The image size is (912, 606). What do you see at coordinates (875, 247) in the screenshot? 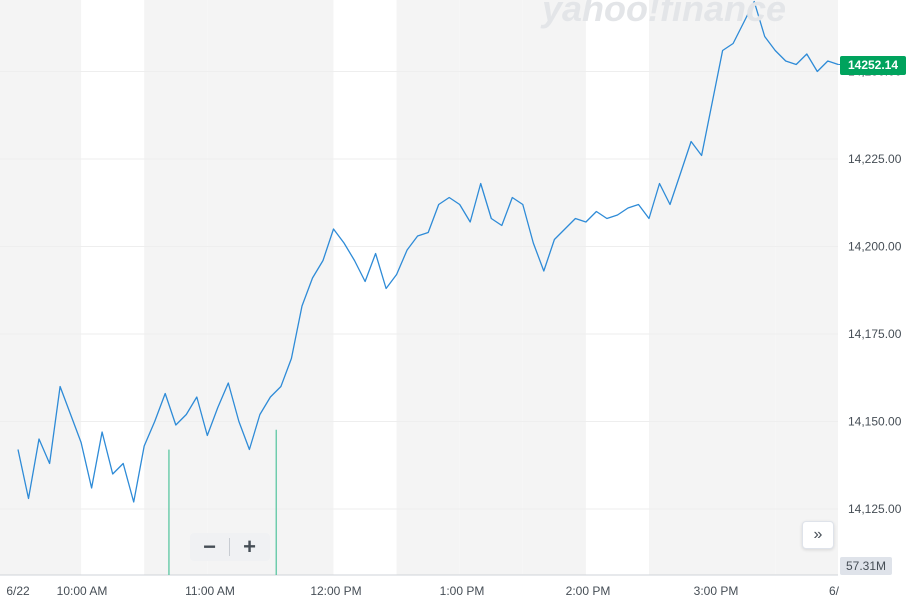
I see `y-tick-label: 14,200.00` at bounding box center [875, 247].